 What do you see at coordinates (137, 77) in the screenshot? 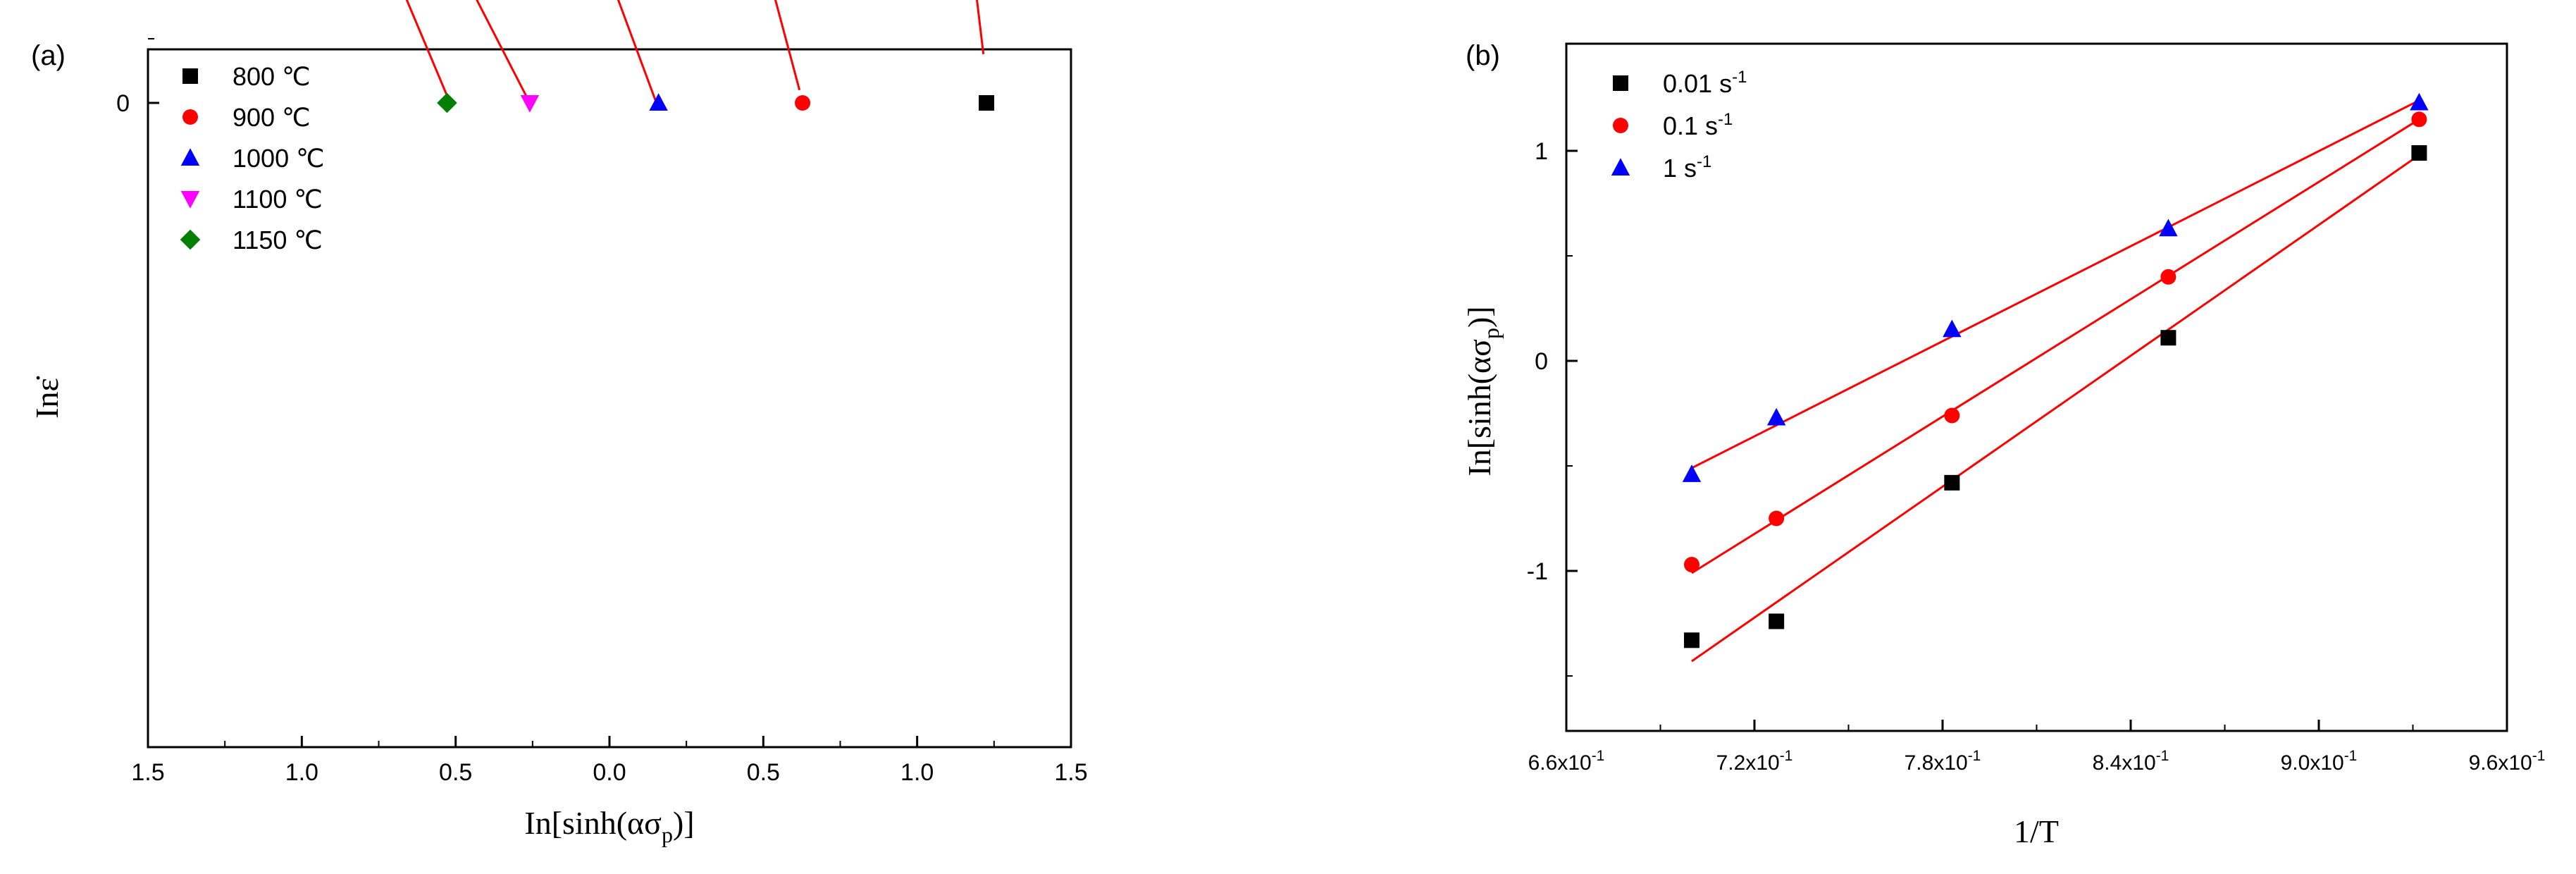
I see `panel-a-y-axis: 012-3-4-5` at bounding box center [137, 77].